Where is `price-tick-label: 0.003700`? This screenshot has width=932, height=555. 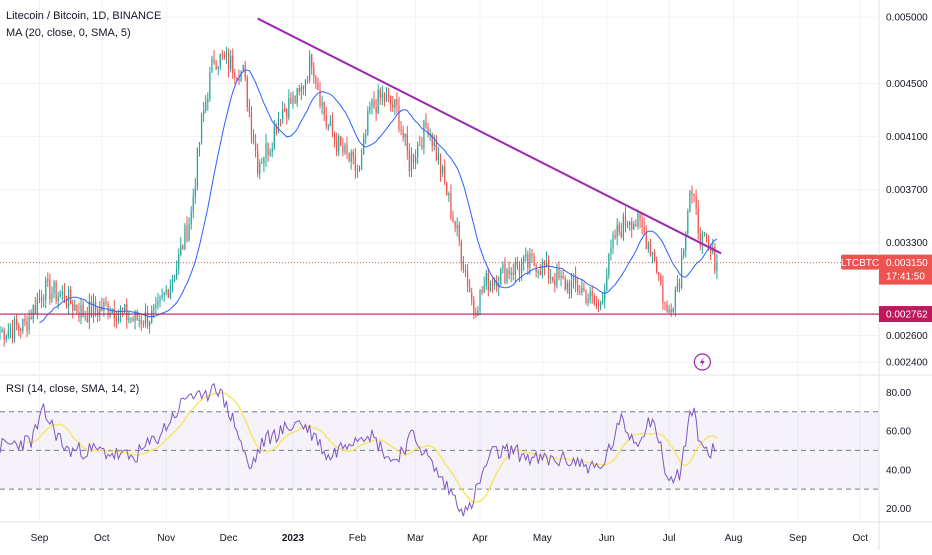
price-tick-label: 0.003700 is located at coordinates (907, 190).